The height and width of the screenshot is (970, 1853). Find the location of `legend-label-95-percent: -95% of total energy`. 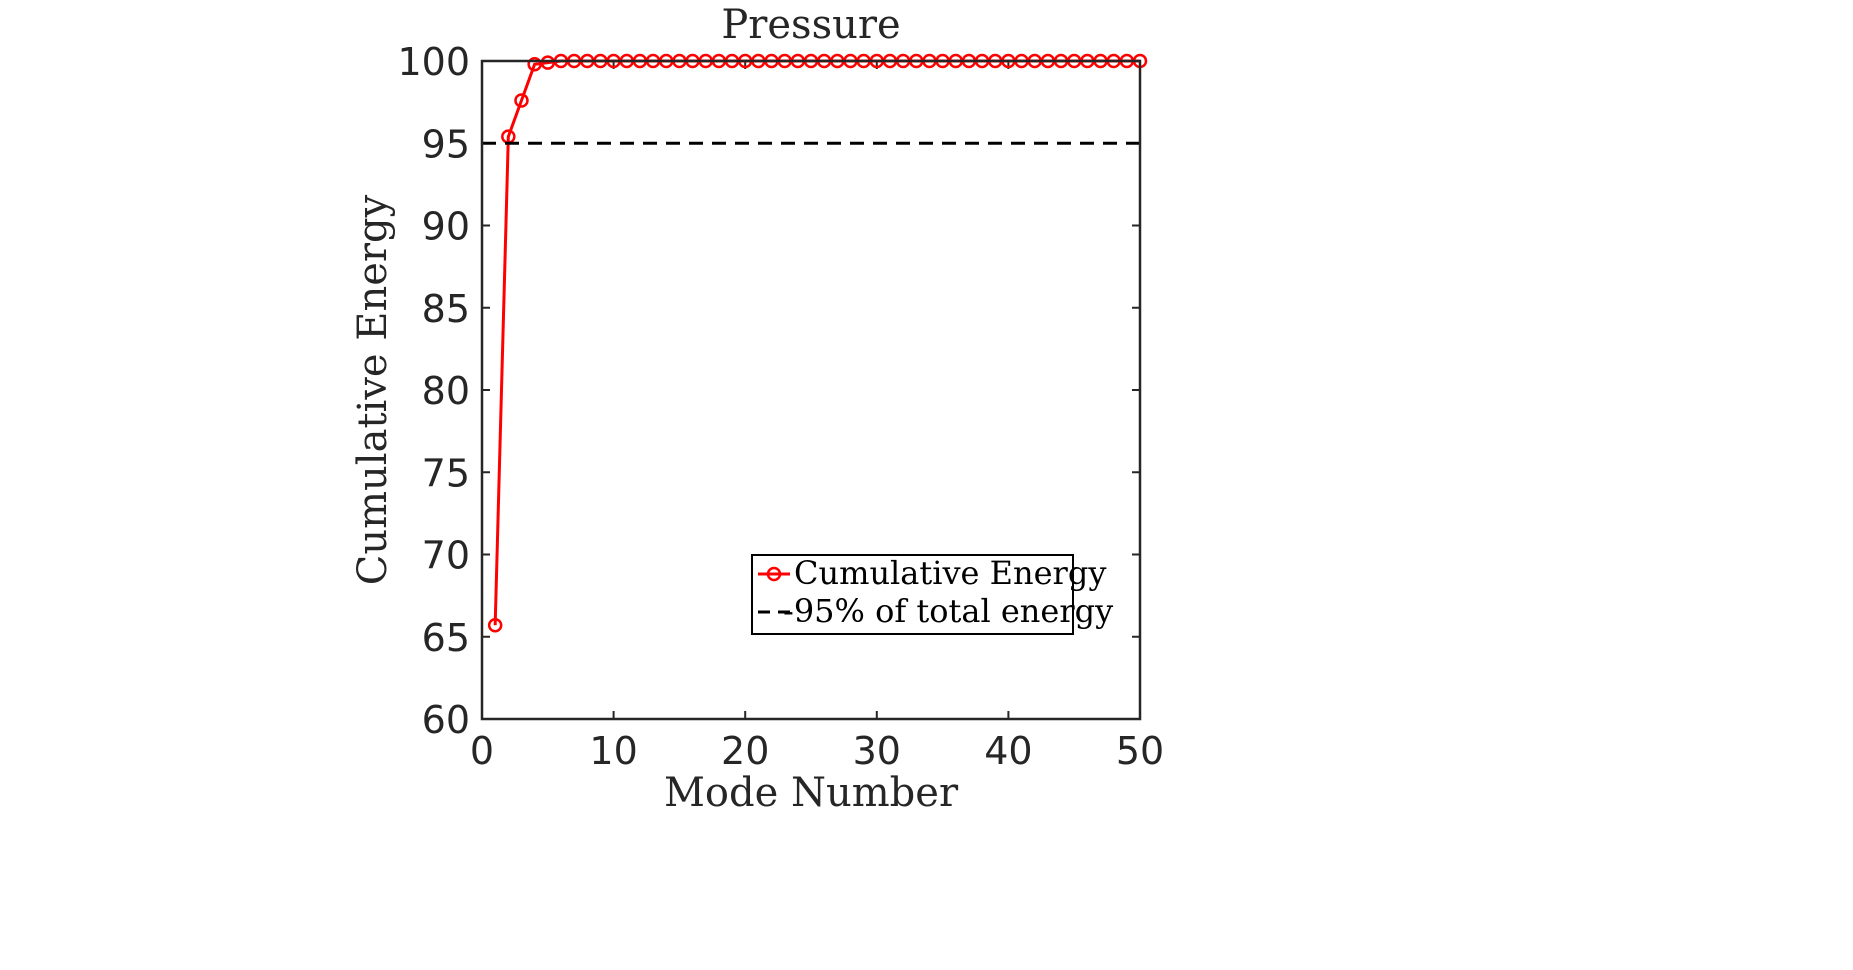

legend-label-95-percent: -95% of total energy is located at coordinates (948, 611).